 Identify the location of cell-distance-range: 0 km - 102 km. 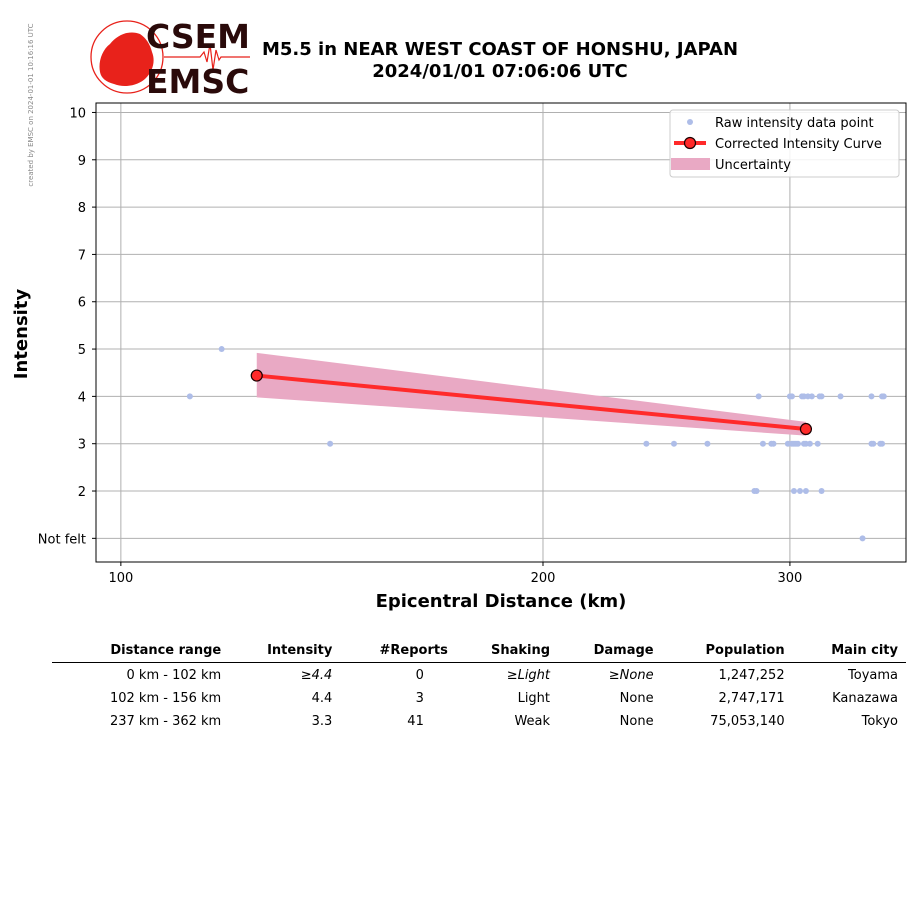
(174, 675).